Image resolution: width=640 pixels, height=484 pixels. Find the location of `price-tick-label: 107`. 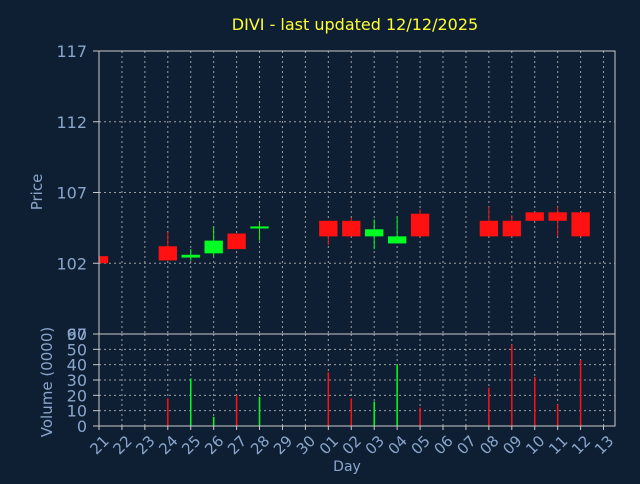

price-tick-label: 107 is located at coordinates (71, 193).